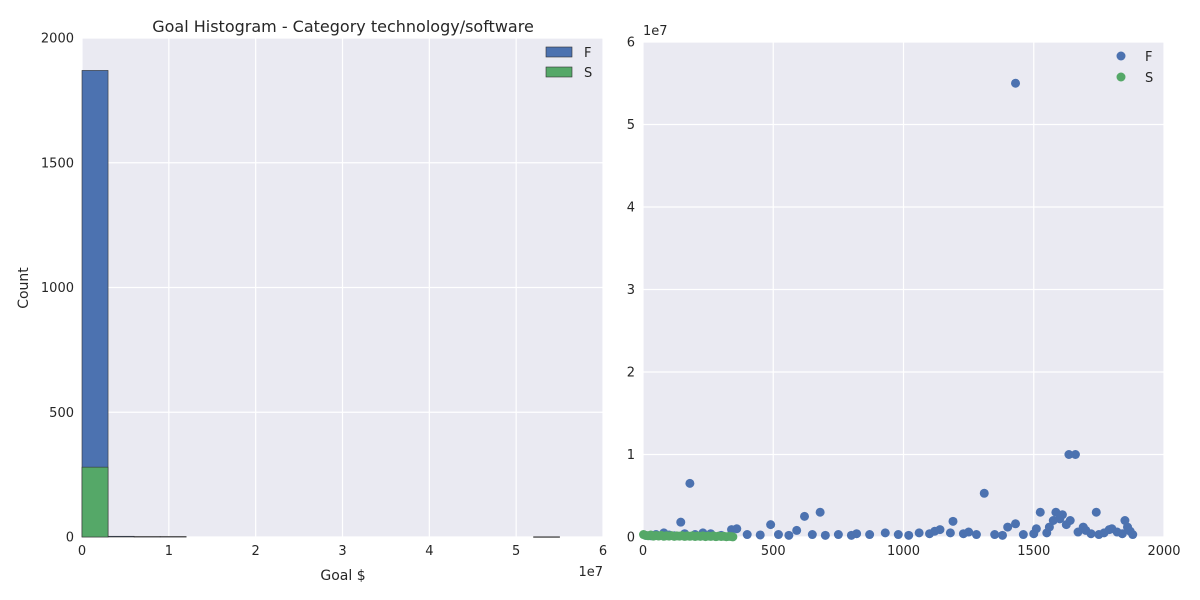 The image size is (1200, 600). I want to click on scatter-legend-marker-f, so click(1121, 56).